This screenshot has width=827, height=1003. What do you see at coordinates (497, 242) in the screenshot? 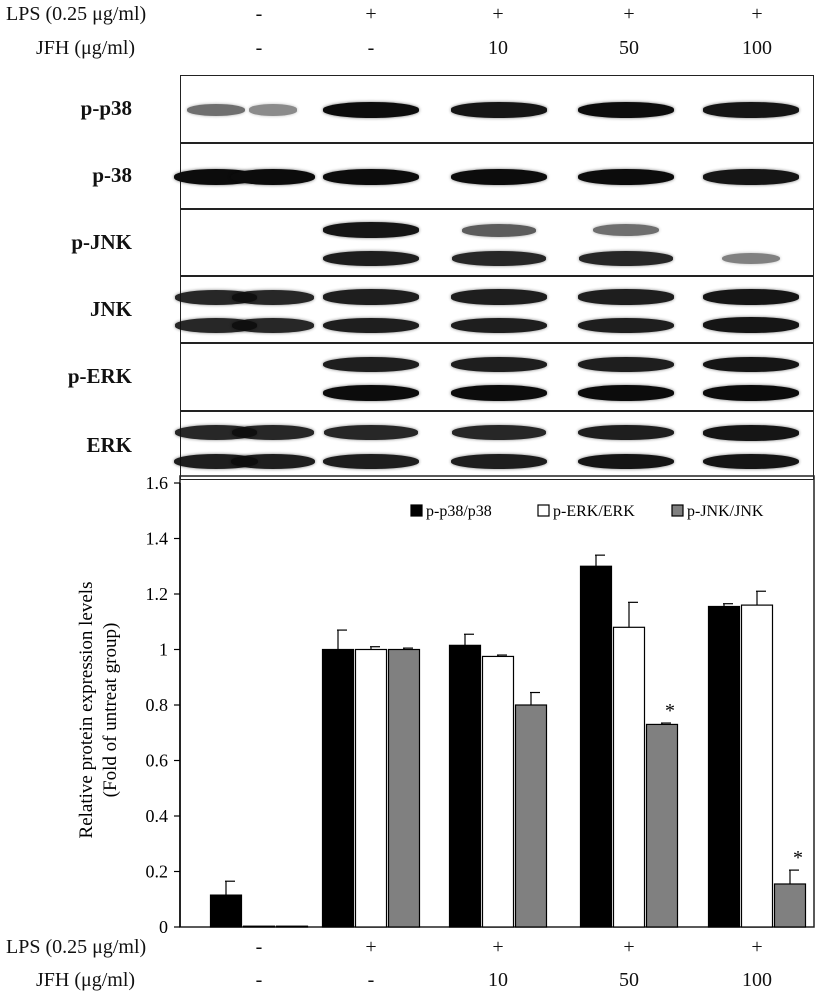
I see `blot-panel-p-jnk` at bounding box center [497, 242].